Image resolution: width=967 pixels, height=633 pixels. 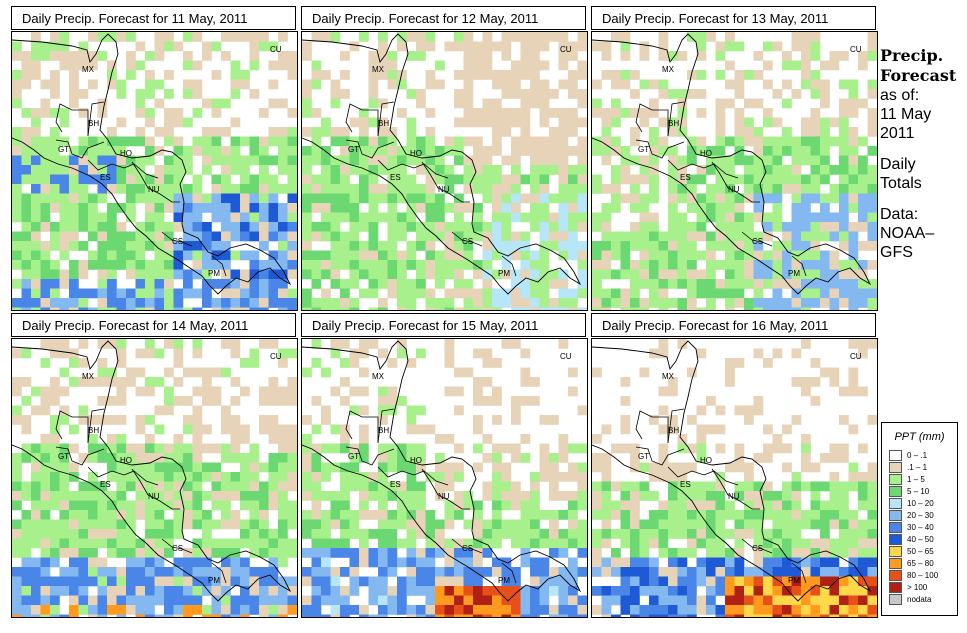 What do you see at coordinates (899, 214) in the screenshot?
I see `source-label: Data:` at bounding box center [899, 214].